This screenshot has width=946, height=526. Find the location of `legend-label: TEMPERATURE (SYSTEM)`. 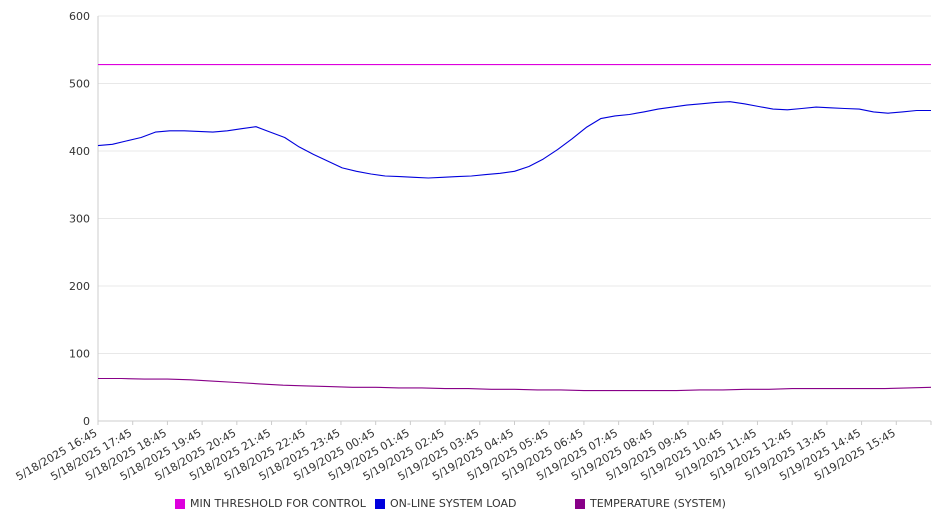

legend-label: TEMPERATURE (SYSTEM) is located at coordinates (658, 503).